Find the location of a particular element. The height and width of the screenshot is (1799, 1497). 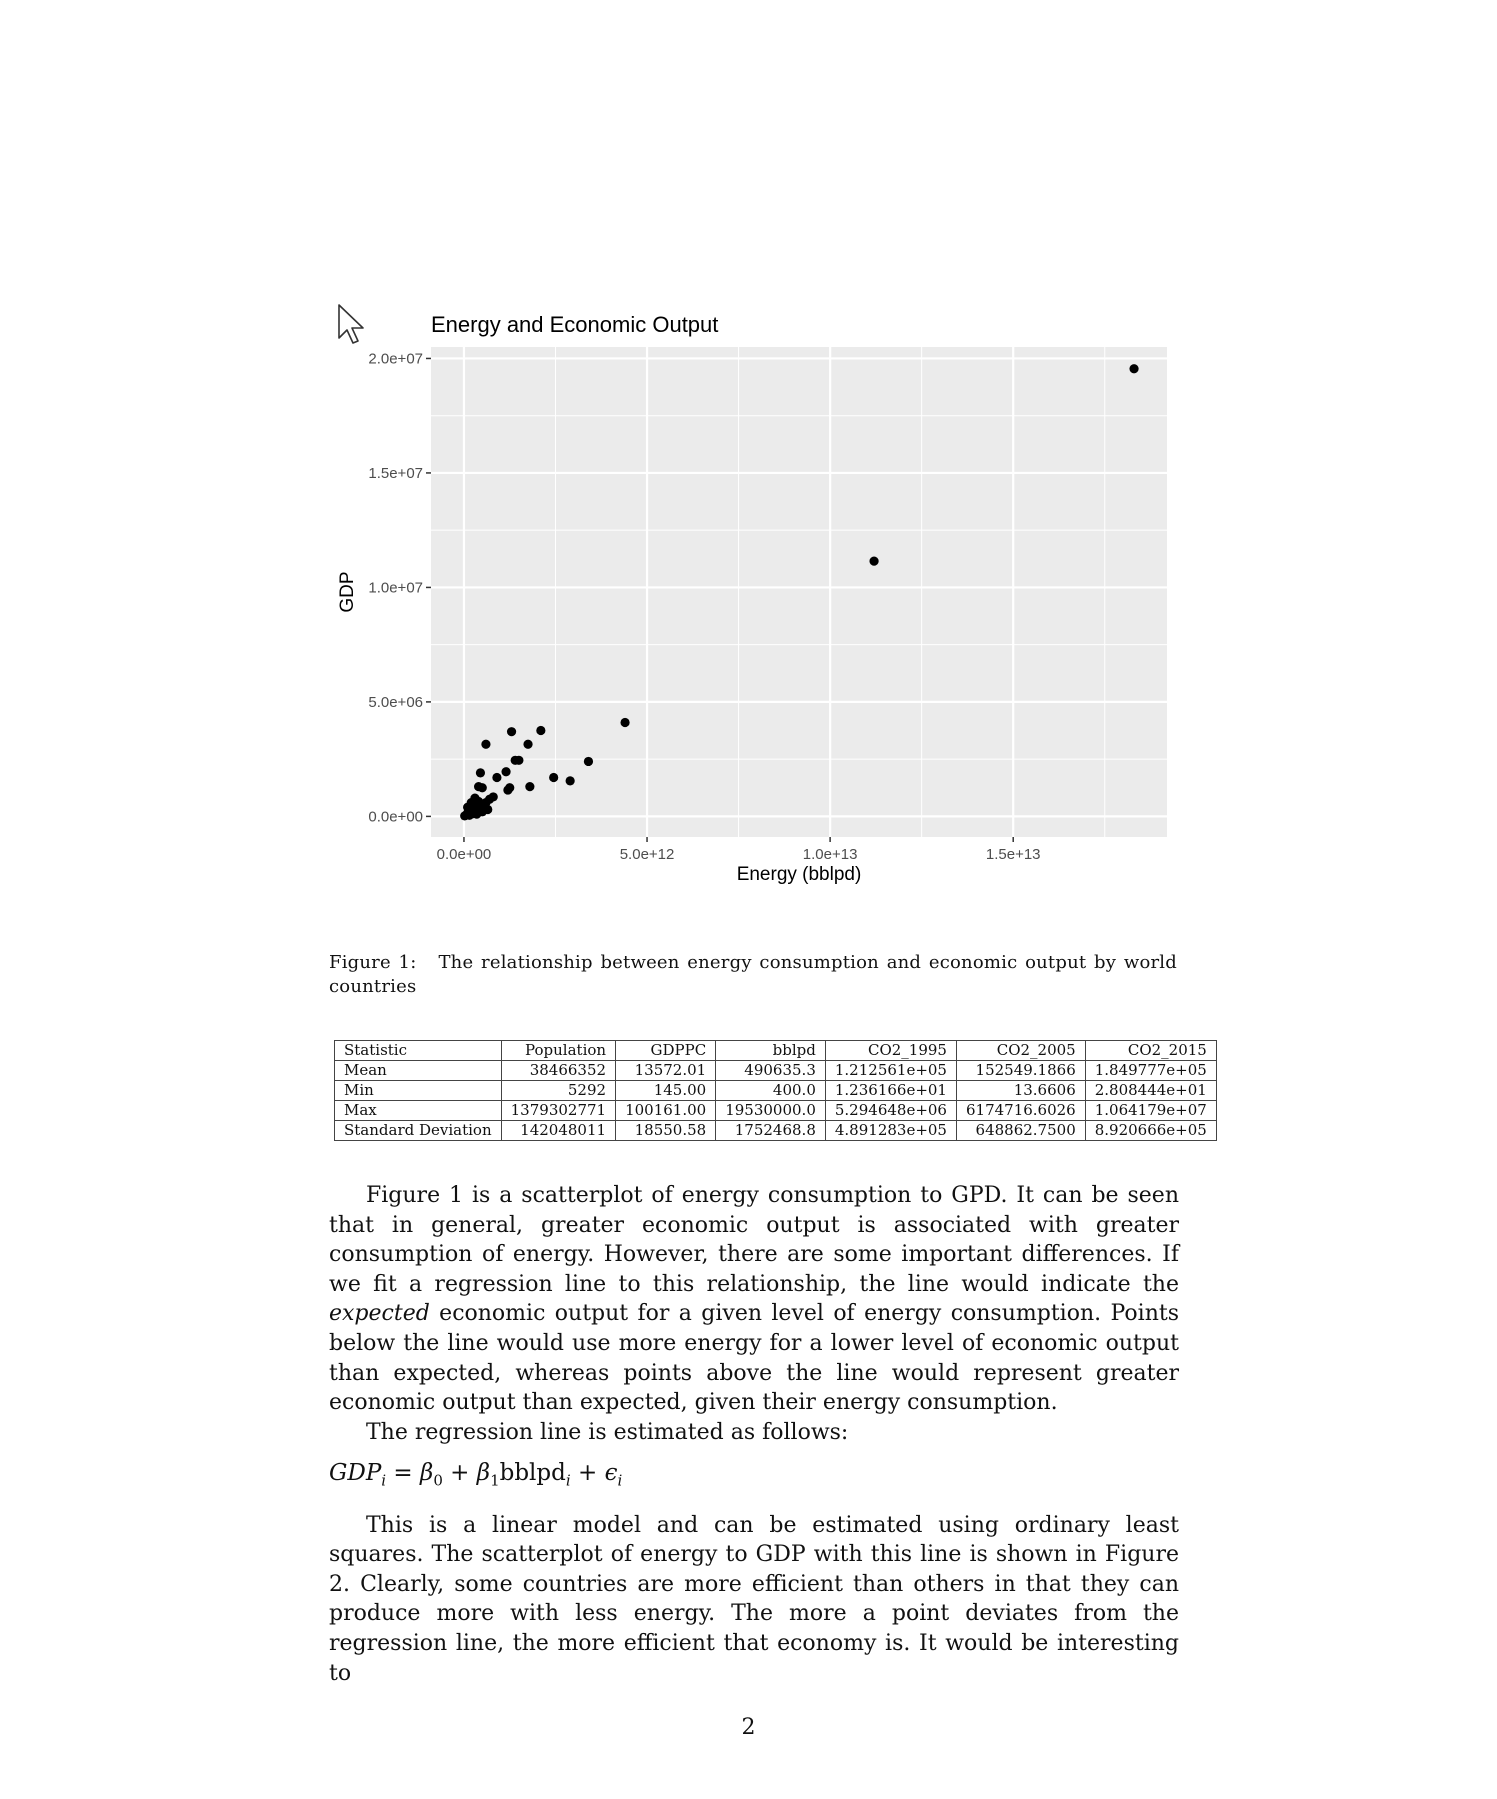

table-cell: 648862.7500 is located at coordinates (1020, 1130).